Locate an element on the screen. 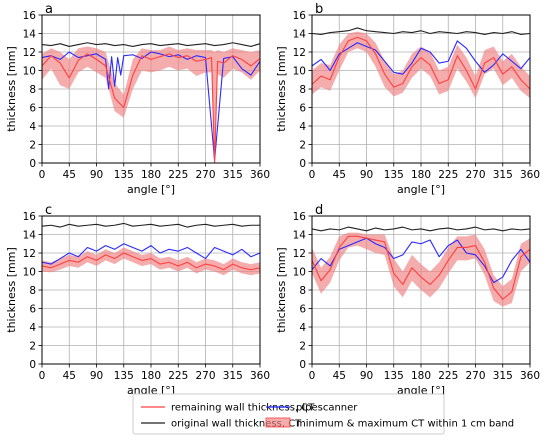  series-line-remaining-d is located at coordinates (421, 267).